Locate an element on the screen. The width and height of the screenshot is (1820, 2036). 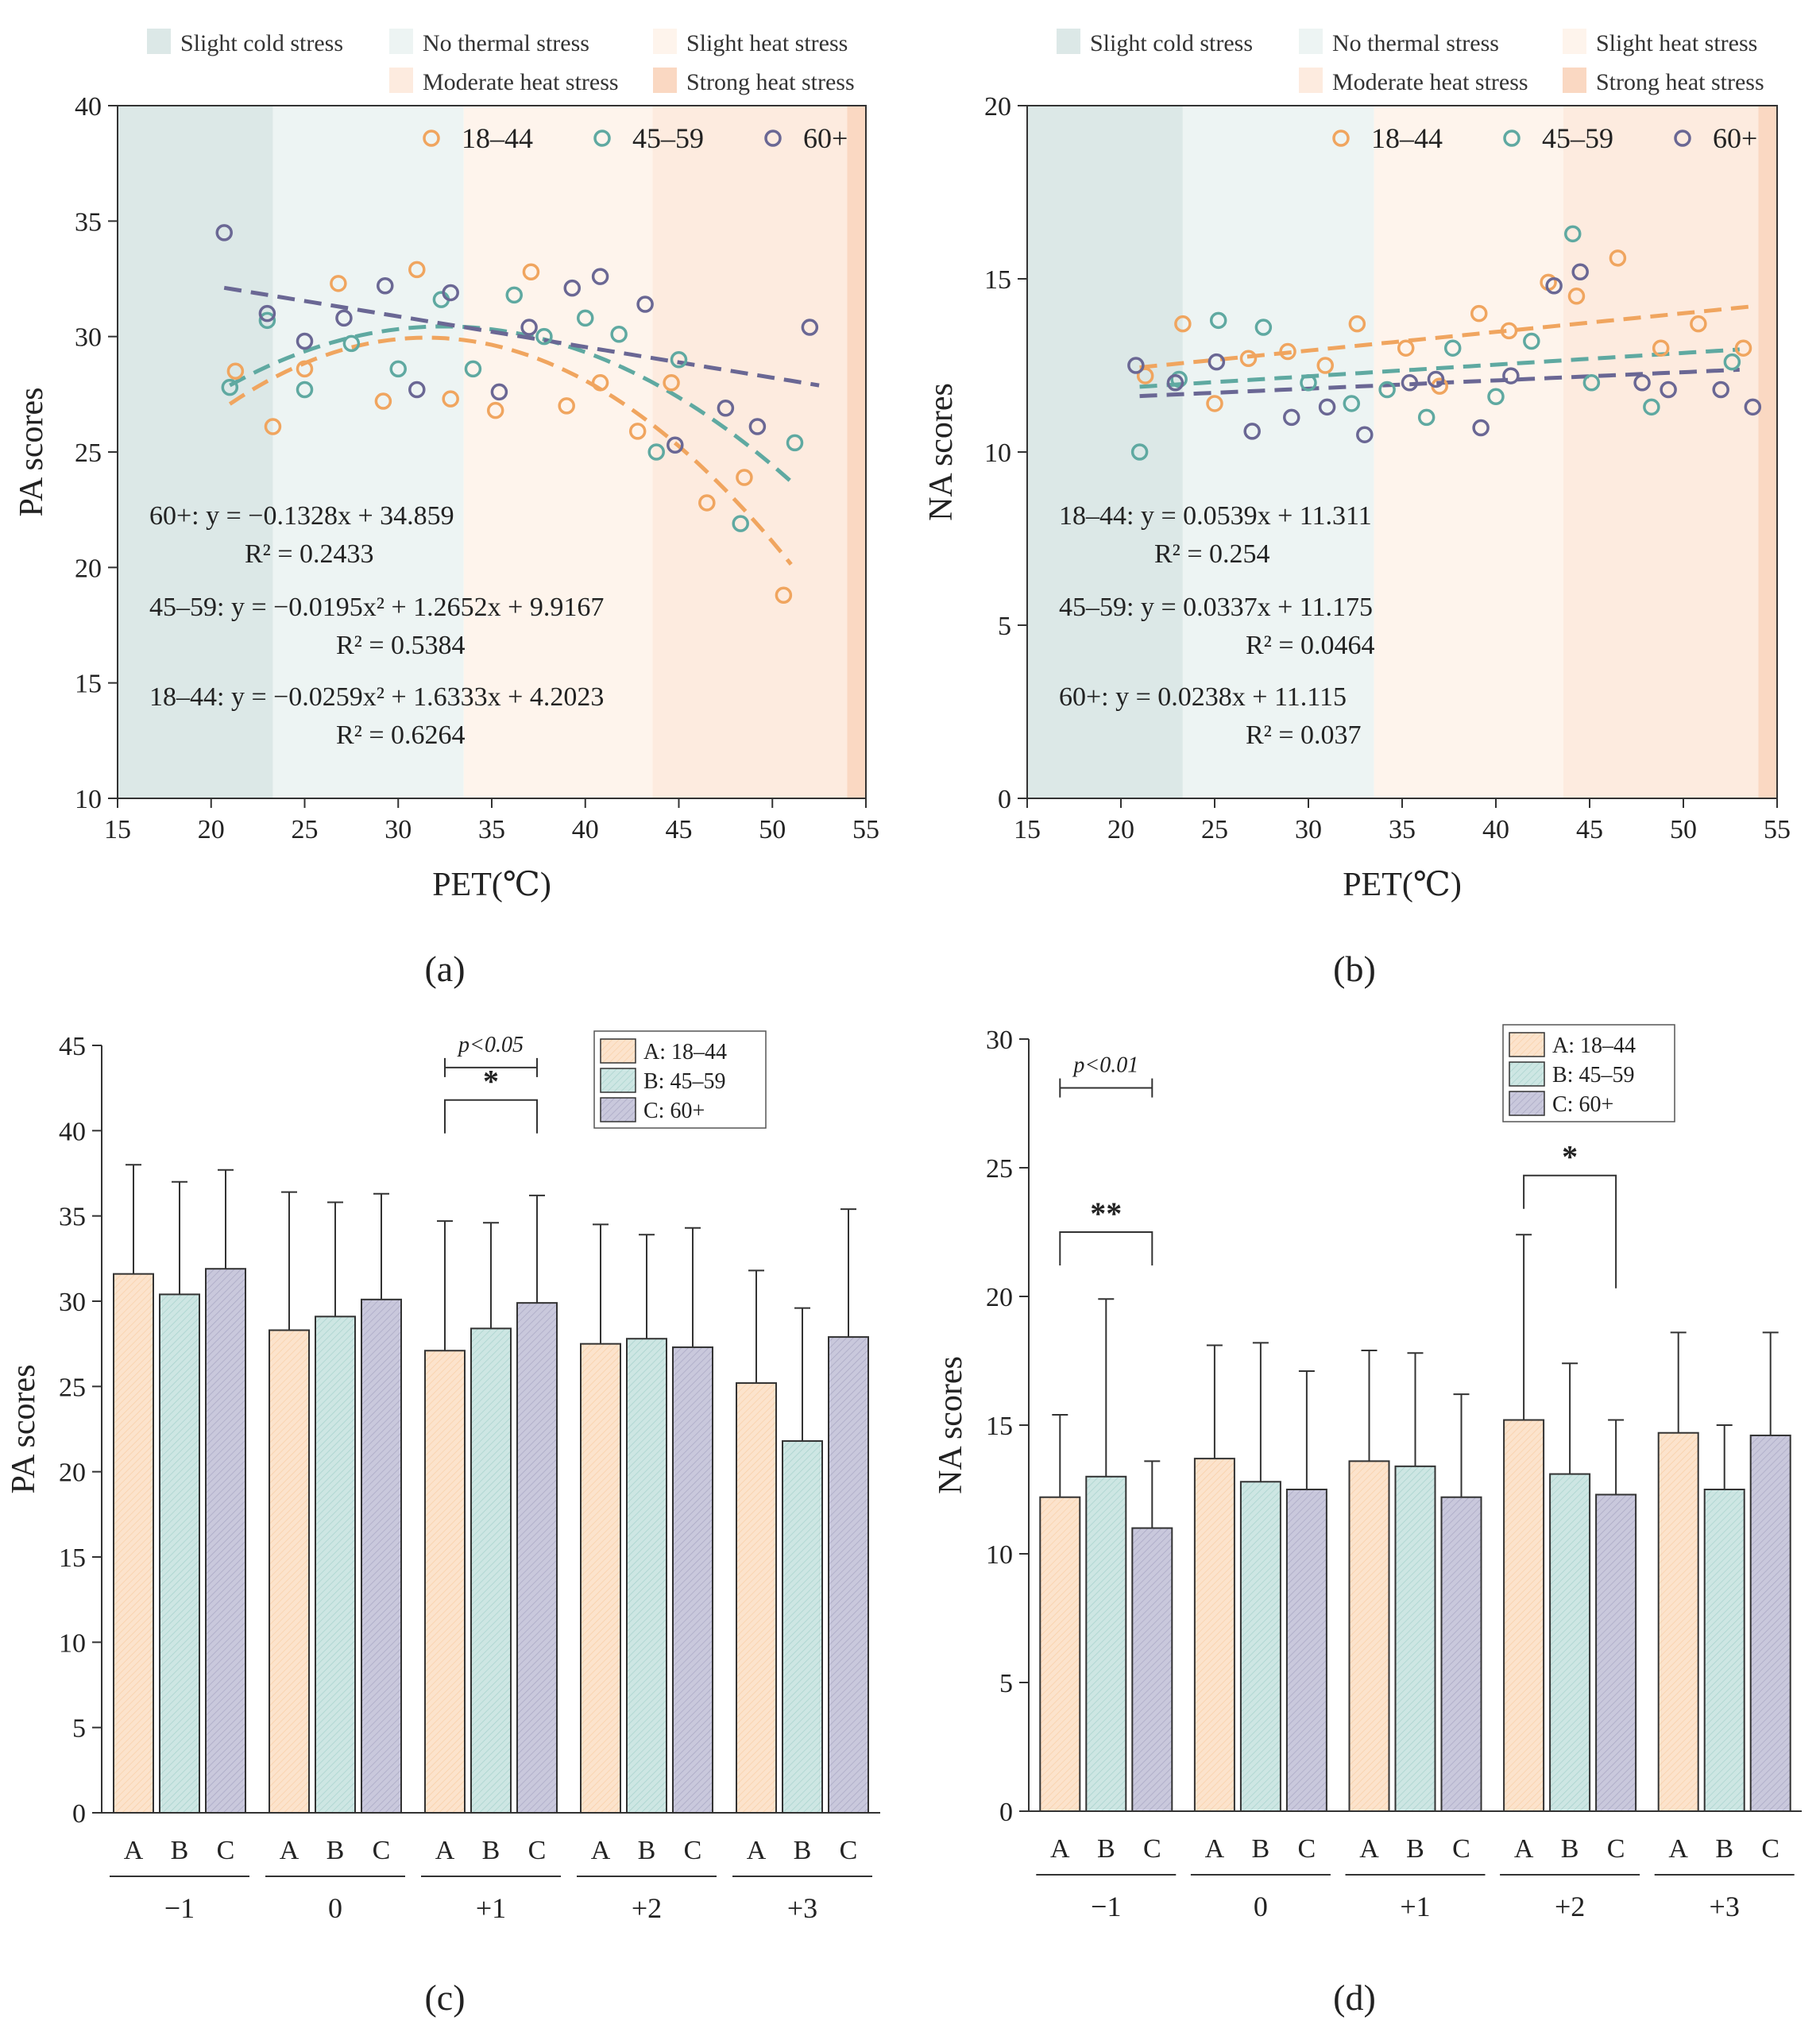
y-axis-label: PA scores is located at coordinates (24, 1429).